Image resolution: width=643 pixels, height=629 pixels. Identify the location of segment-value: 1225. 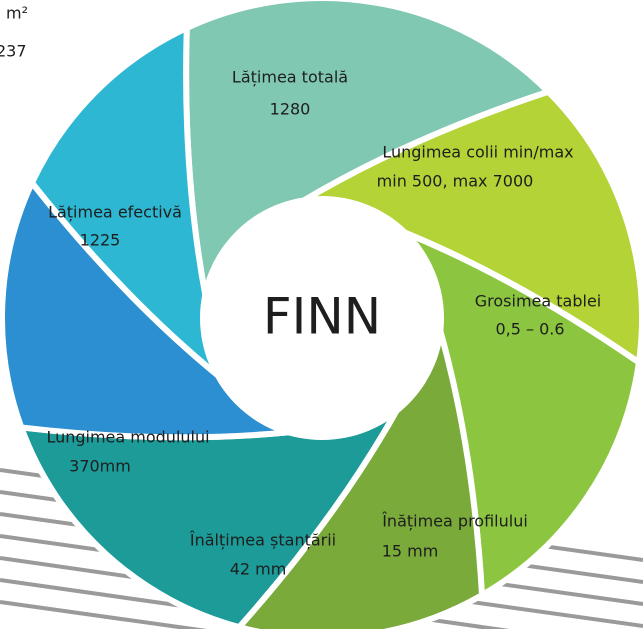
(100, 240).